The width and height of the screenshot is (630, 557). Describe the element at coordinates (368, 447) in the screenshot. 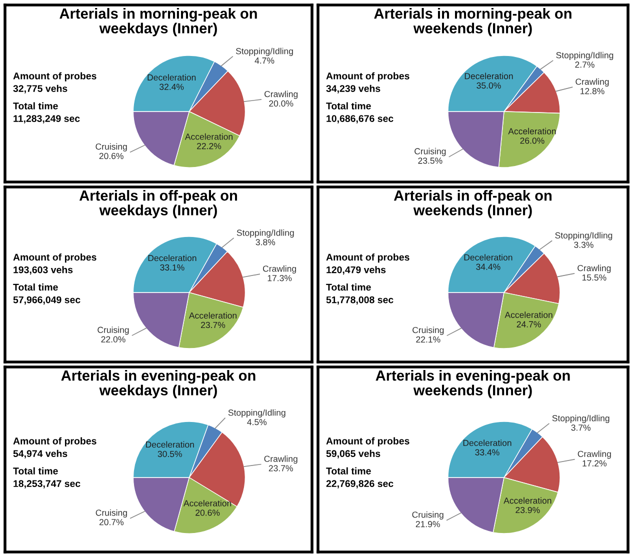

I see `text: Amount of probes 59,065 vehs` at that location.